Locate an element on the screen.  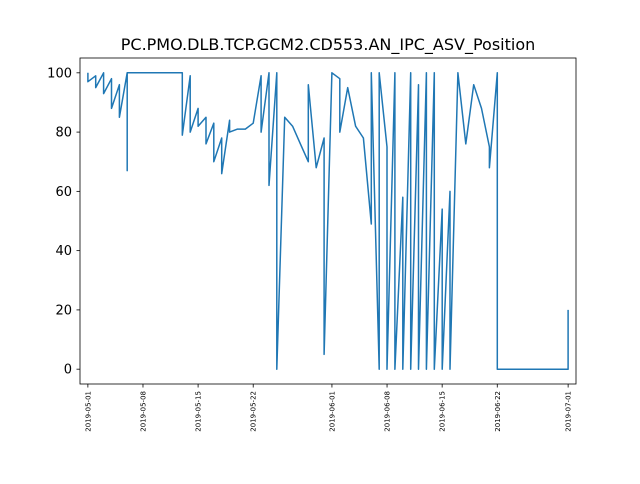
y-tick-label: 0 is located at coordinates (68, 370).